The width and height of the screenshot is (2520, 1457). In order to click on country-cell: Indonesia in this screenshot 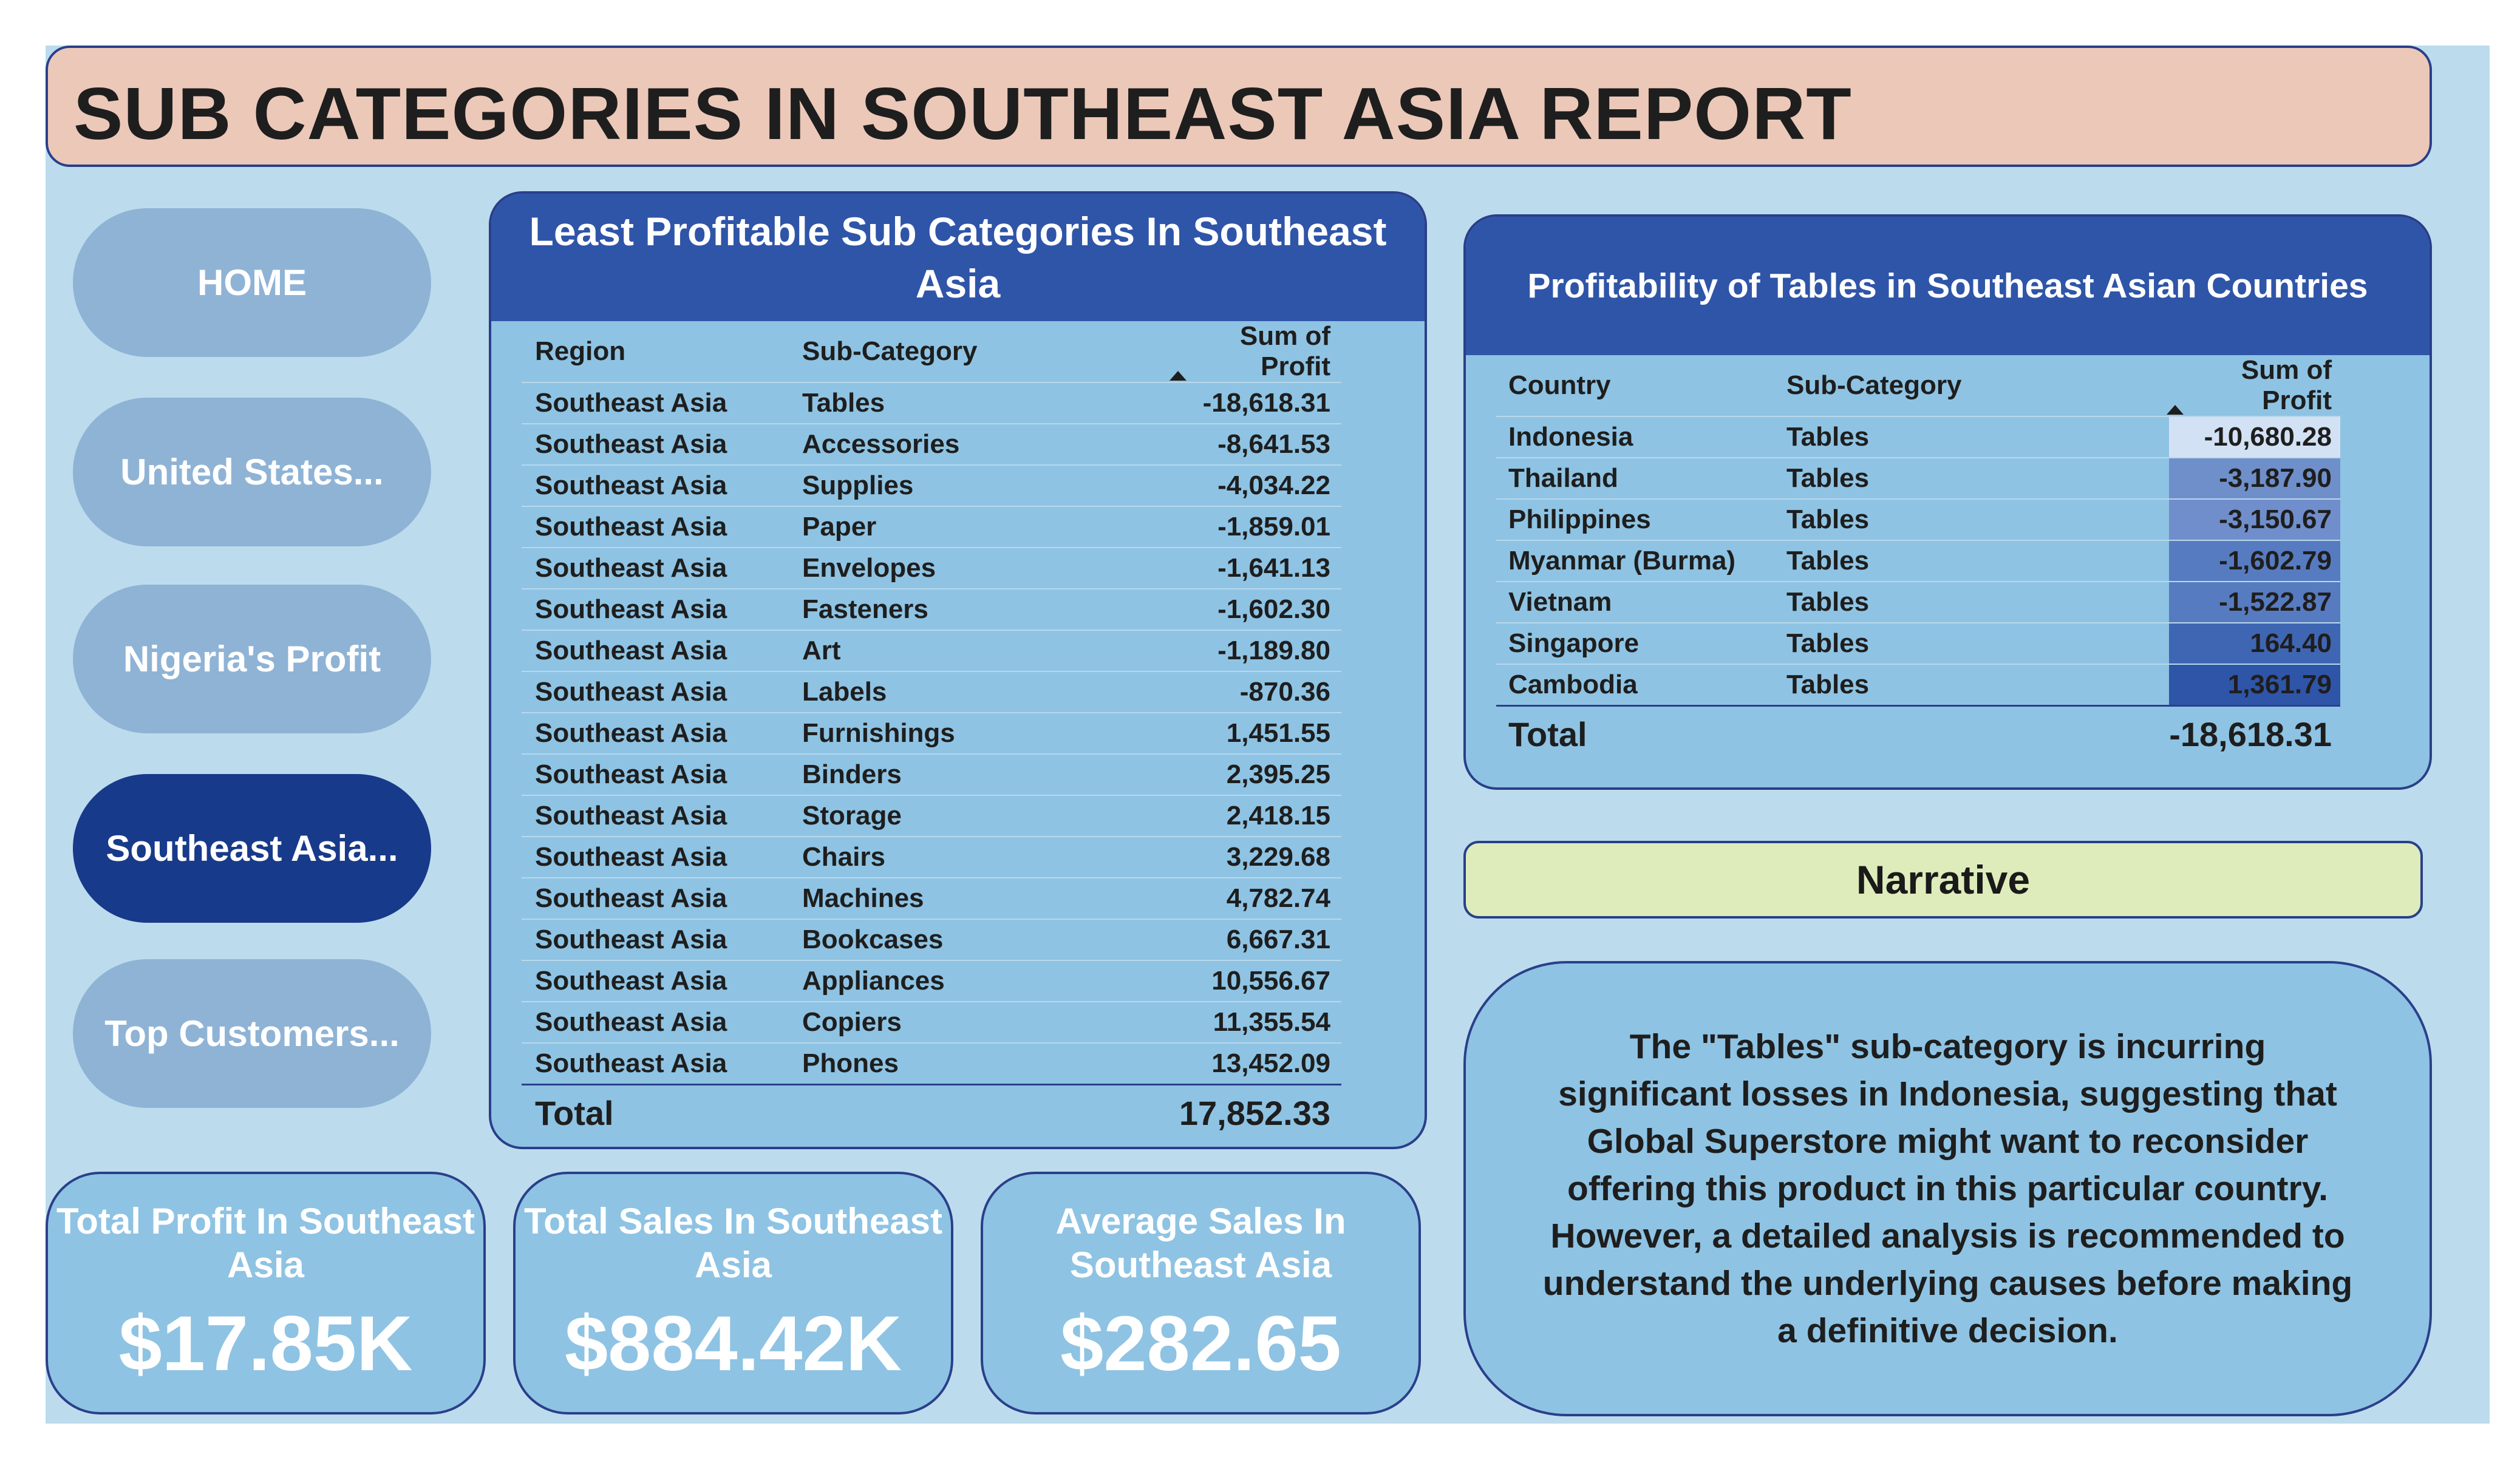, I will do `click(1641, 437)`.